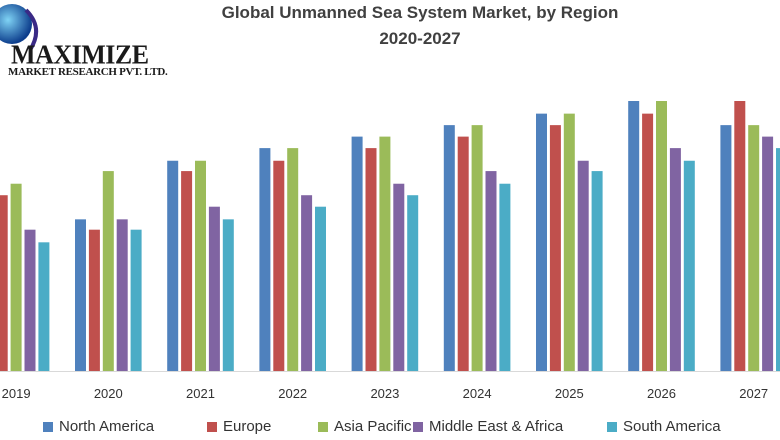 This screenshot has width=780, height=440. Describe the element at coordinates (293, 259) in the screenshot. I see `bar-asia-pacific-2022` at that location.